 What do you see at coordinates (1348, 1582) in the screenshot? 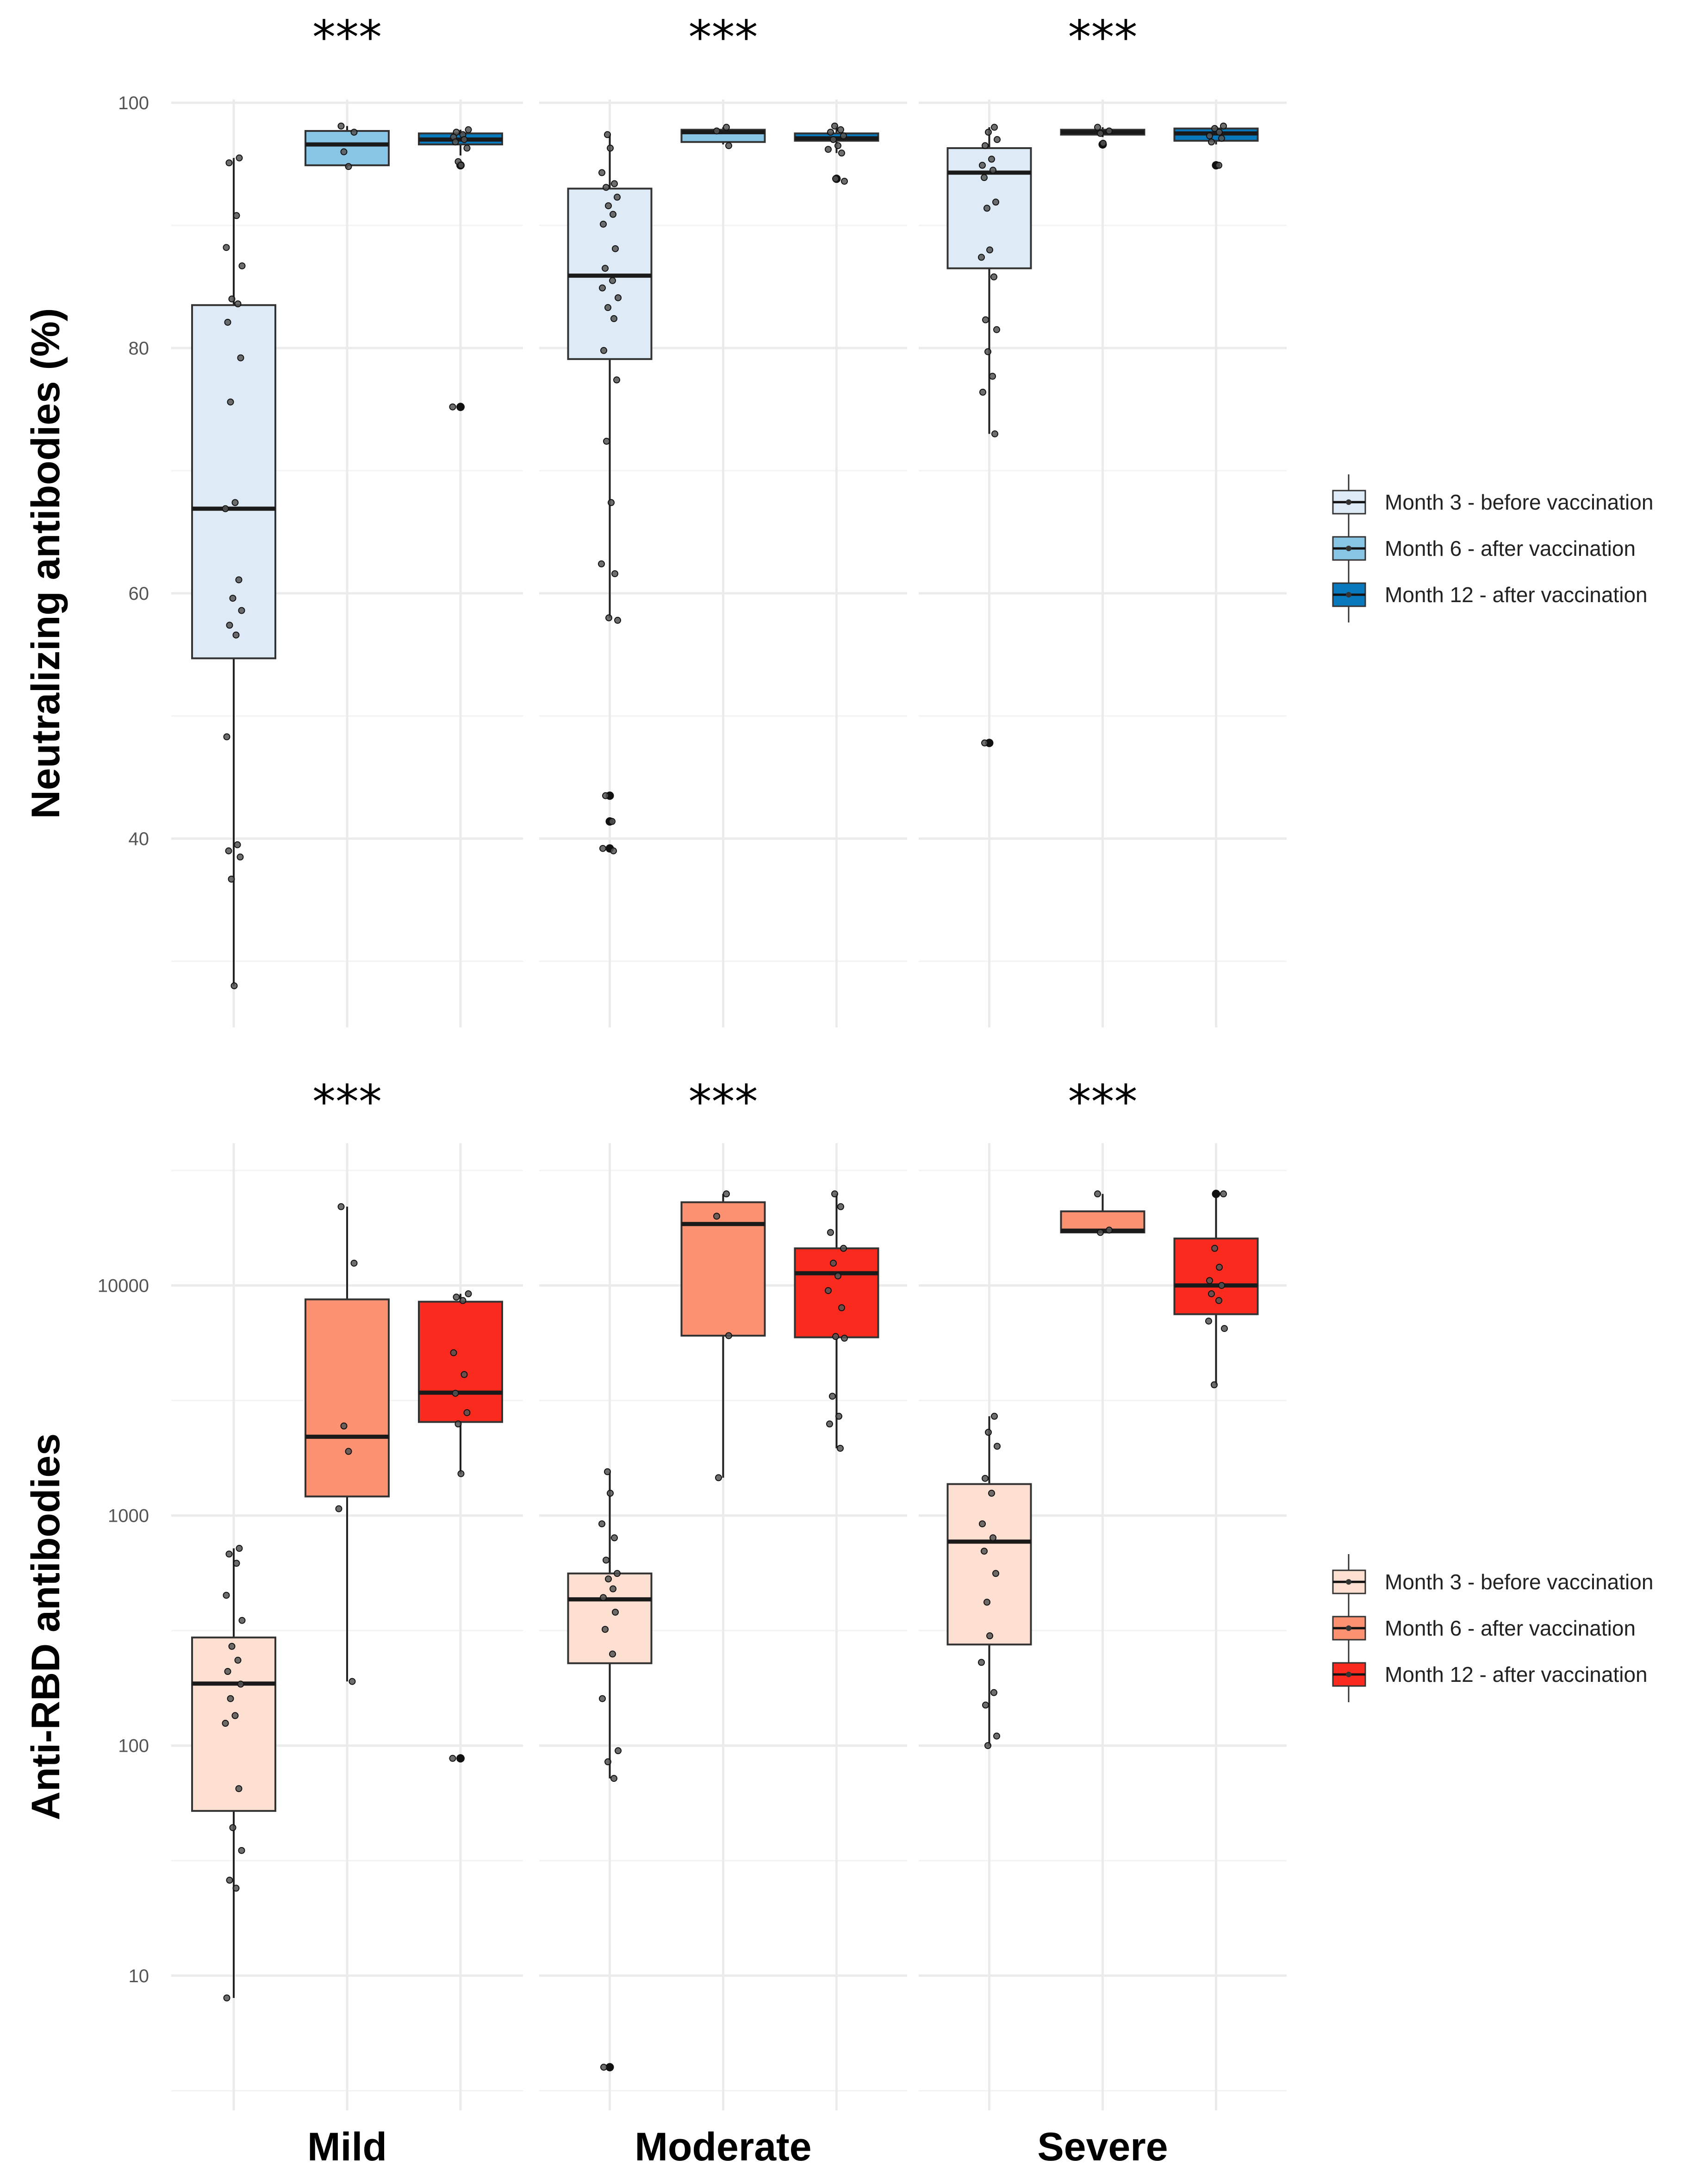
I see `legend-key-point` at bounding box center [1348, 1582].